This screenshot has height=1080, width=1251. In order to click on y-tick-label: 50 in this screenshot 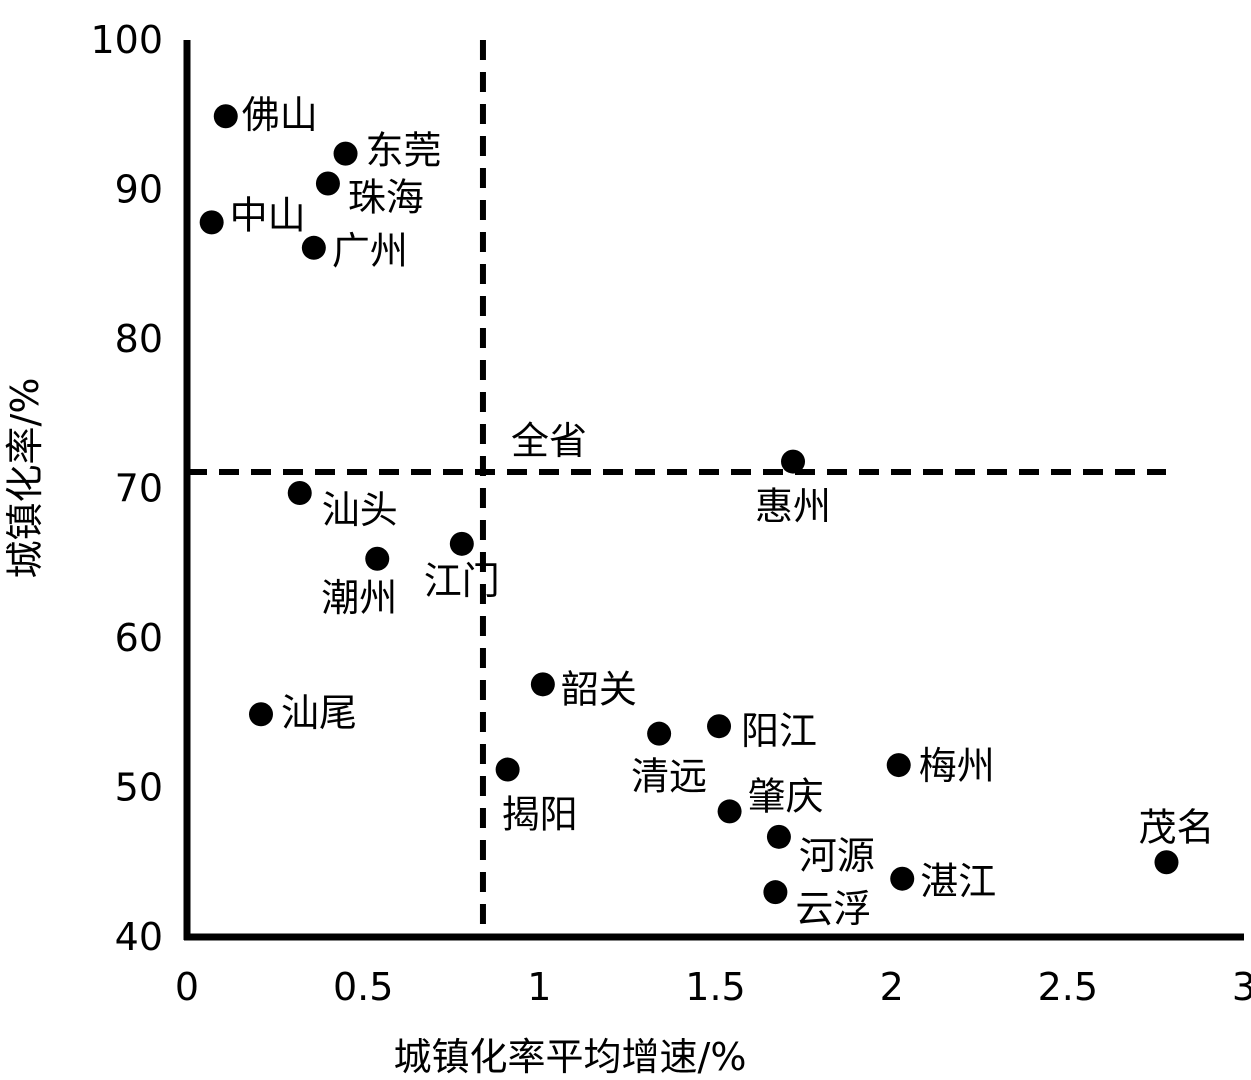, I will do `click(139, 788)`.